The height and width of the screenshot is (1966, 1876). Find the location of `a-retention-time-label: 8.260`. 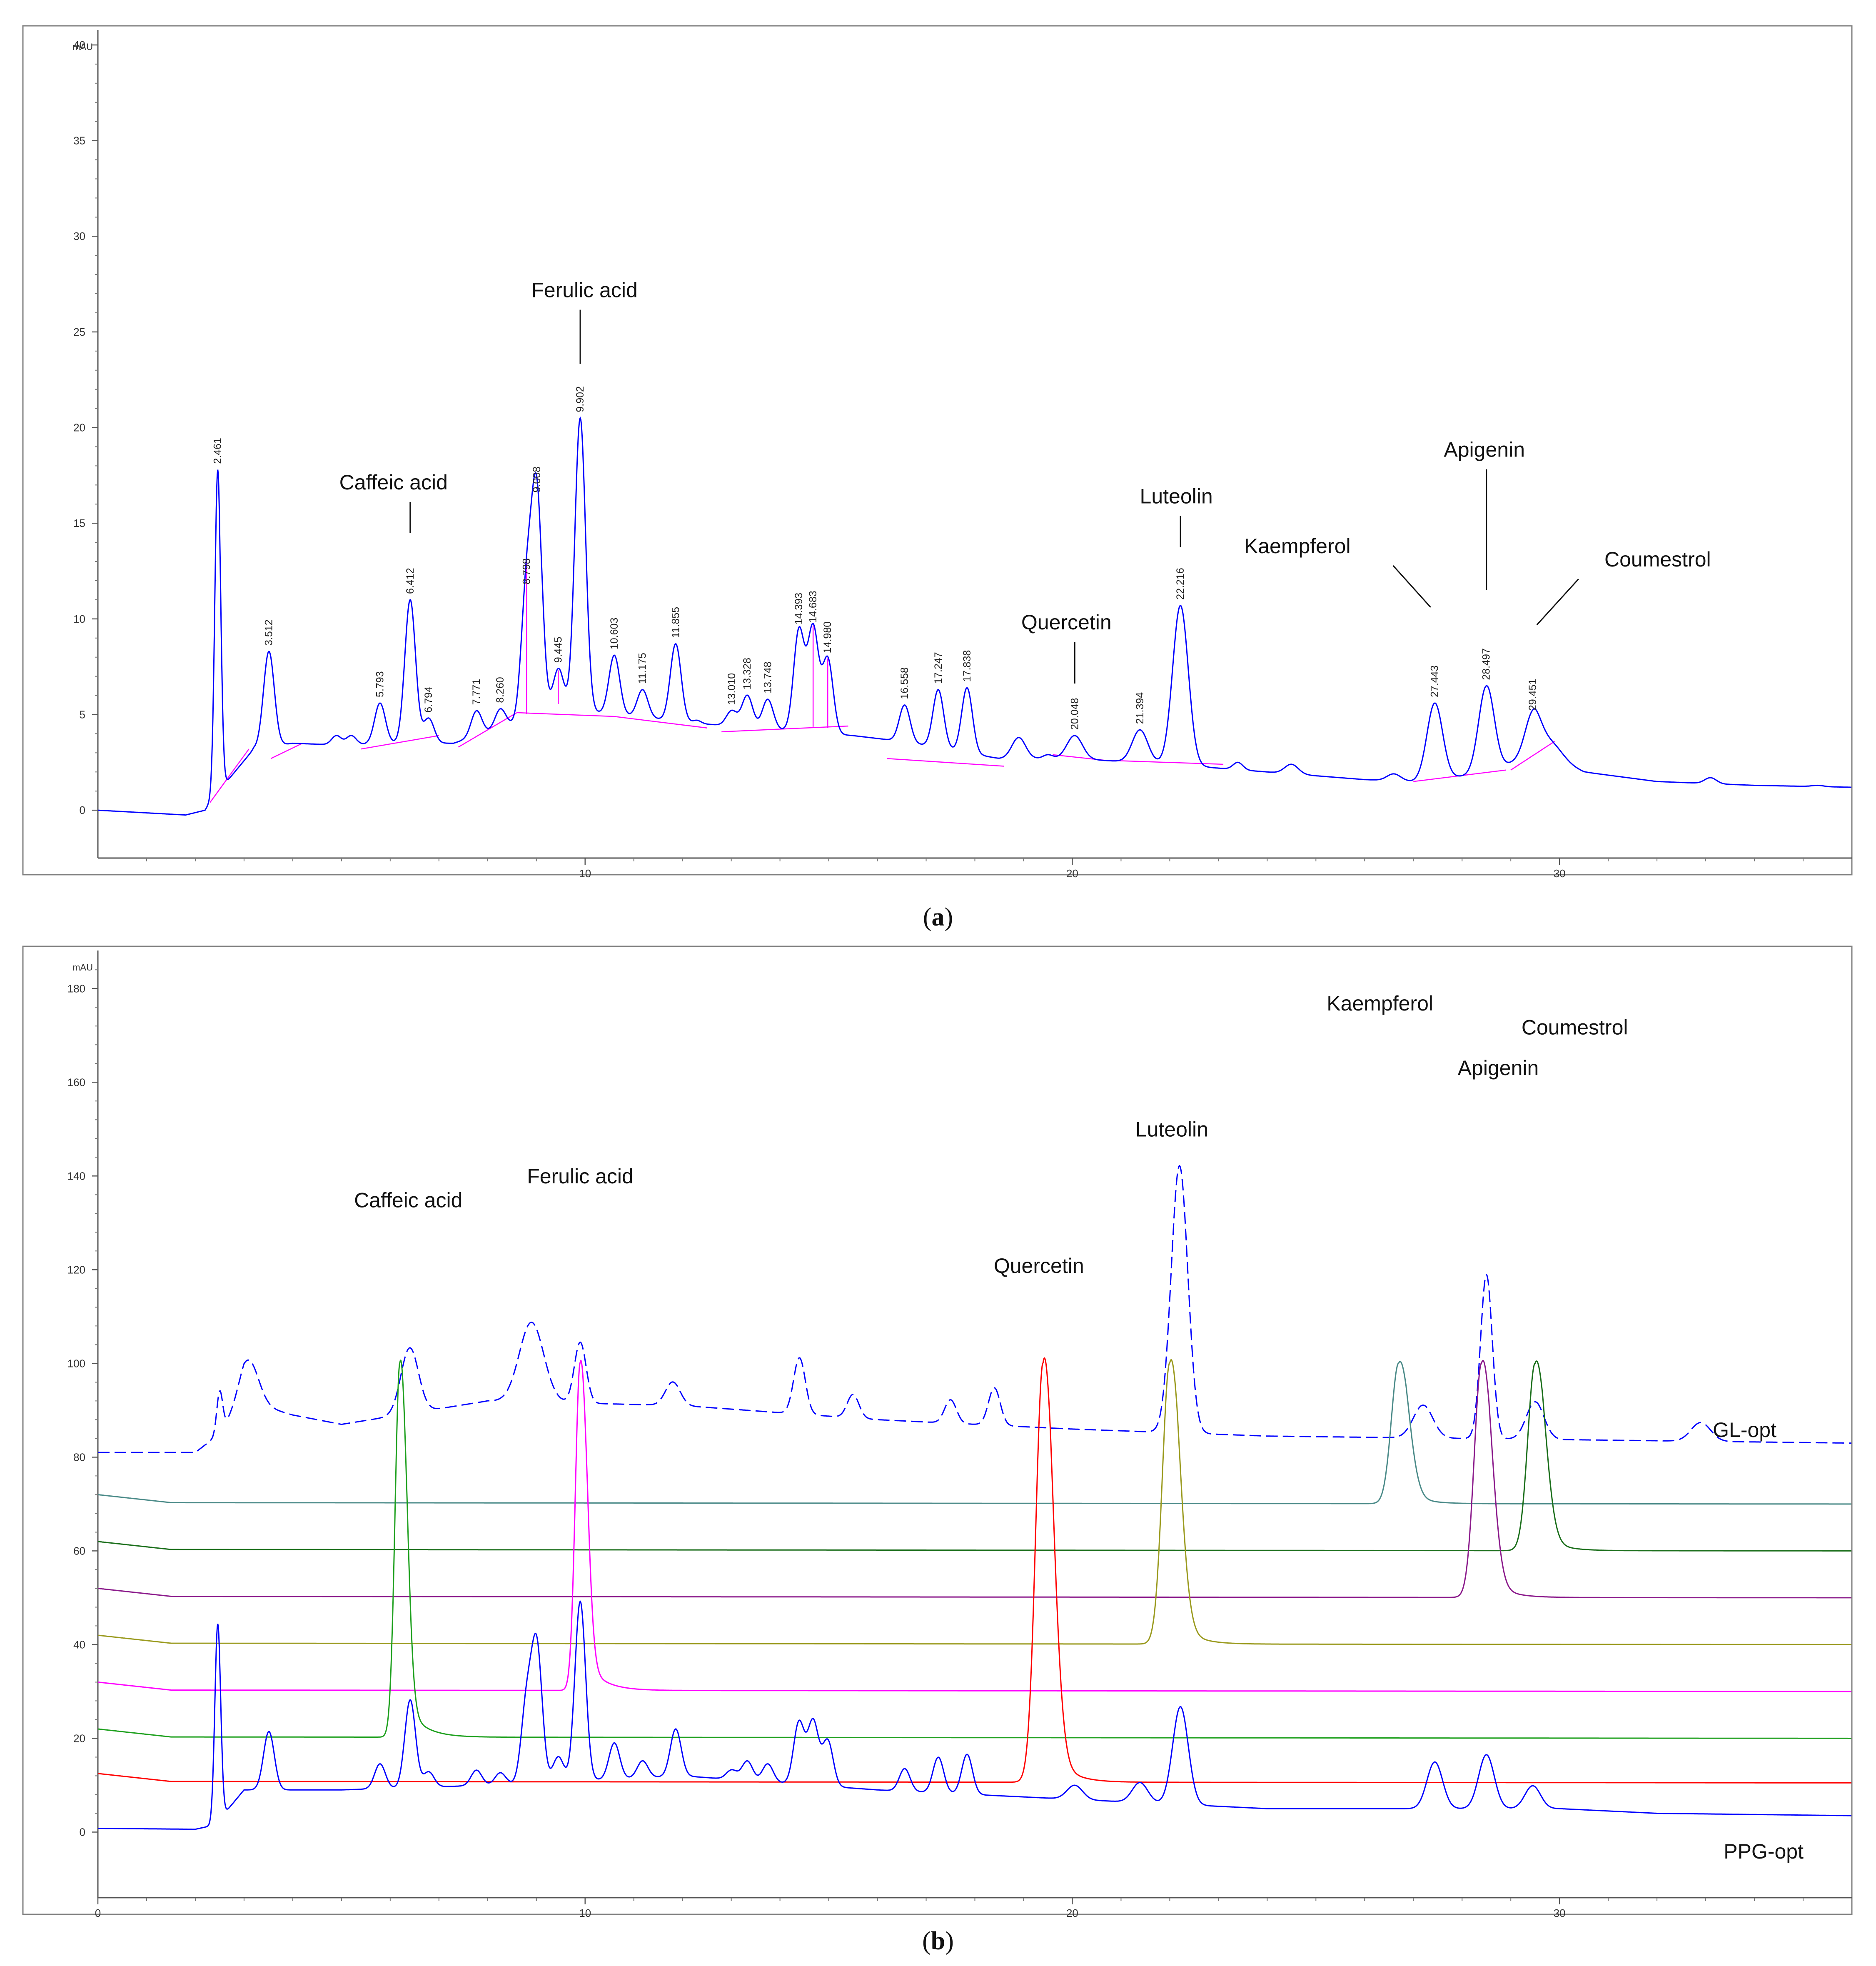

a-retention-time-label: 8.260 is located at coordinates (500, 690).